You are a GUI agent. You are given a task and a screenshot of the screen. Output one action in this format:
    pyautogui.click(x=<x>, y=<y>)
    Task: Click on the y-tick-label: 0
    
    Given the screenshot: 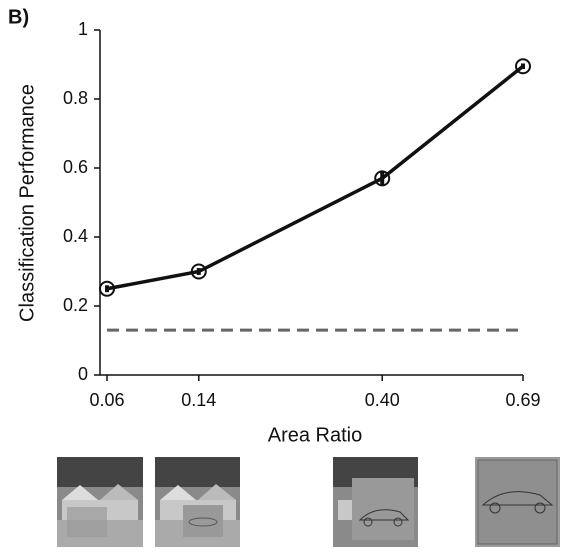 What is the action you would take?
    pyautogui.click(x=83, y=374)
    